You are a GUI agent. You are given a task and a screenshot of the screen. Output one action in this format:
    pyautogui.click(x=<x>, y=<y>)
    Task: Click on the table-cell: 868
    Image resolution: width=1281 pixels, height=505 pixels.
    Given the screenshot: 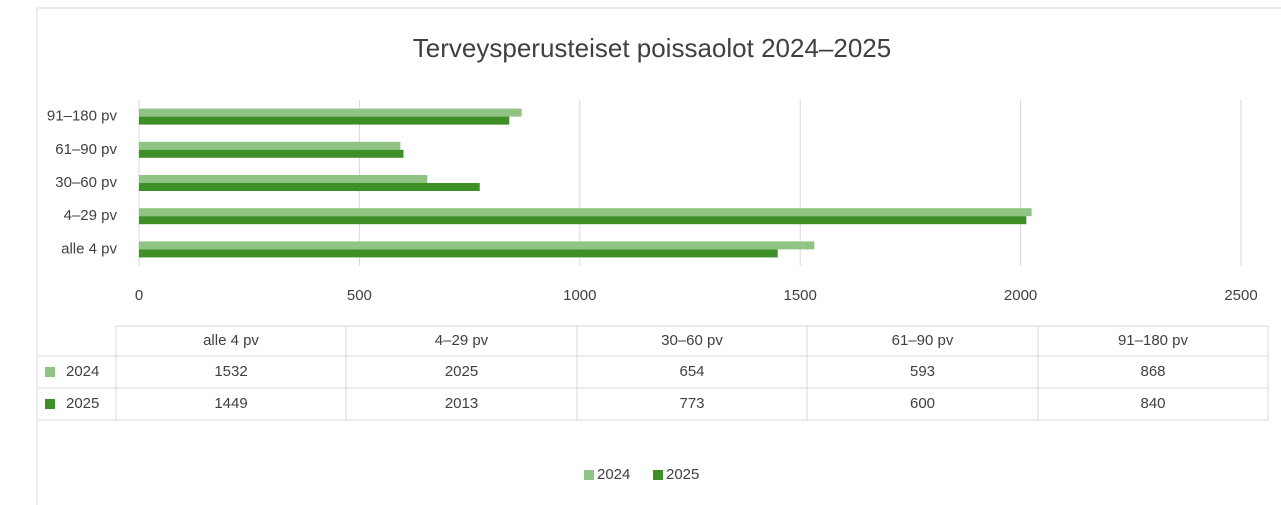 What is the action you would take?
    pyautogui.click(x=1152, y=371)
    